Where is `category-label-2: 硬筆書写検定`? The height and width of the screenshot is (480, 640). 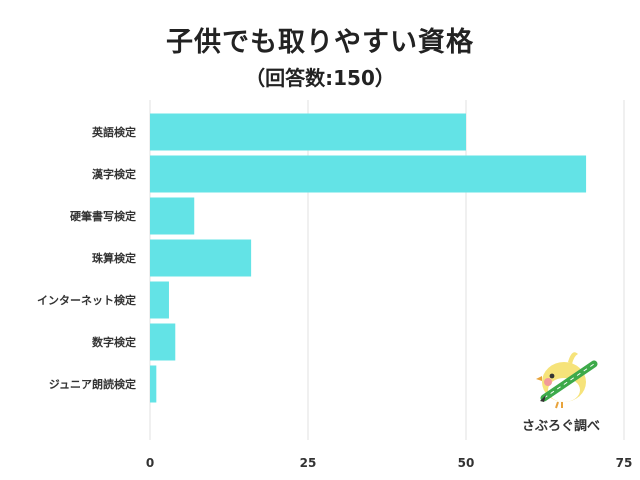 category-label-2: 硬筆書写検定 is located at coordinates (103, 216).